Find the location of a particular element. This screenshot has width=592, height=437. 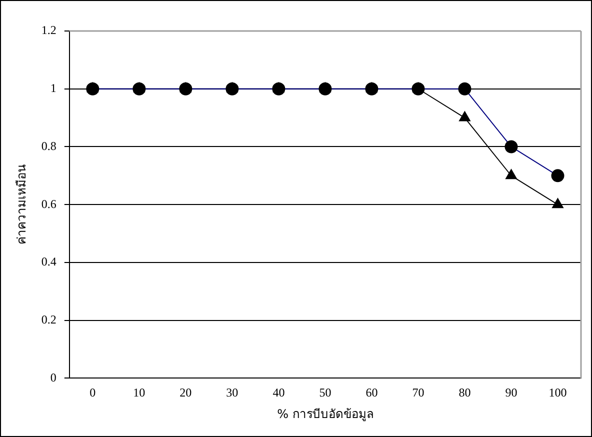

x-tick-label: 0 is located at coordinates (93, 393).